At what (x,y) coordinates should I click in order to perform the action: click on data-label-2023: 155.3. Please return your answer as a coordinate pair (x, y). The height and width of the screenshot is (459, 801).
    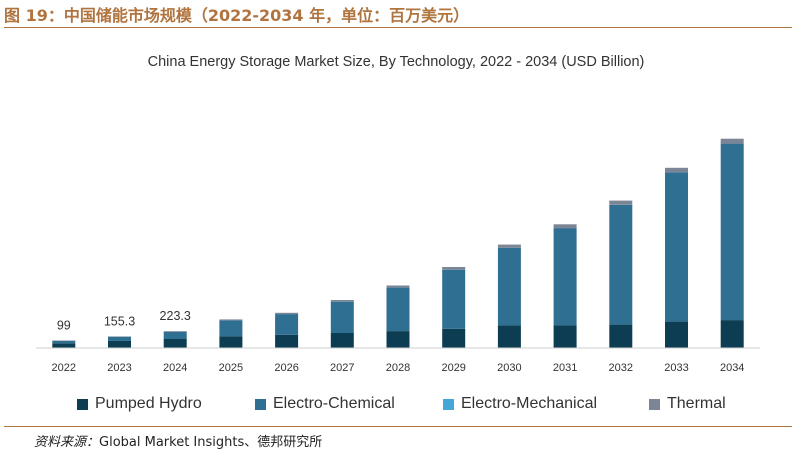
    Looking at the image, I should click on (119, 321).